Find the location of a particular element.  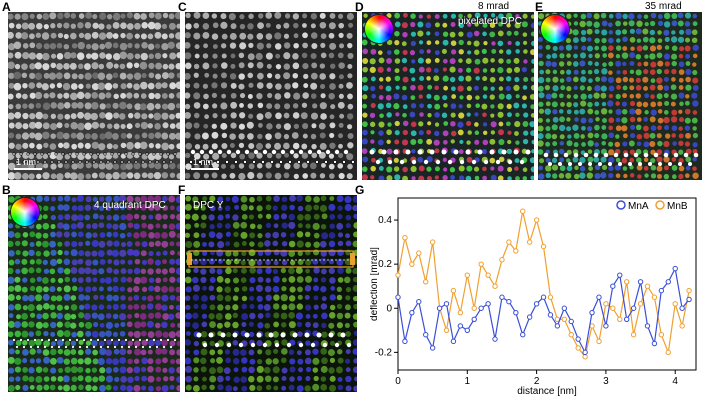

panel-label-g: G is located at coordinates (360, 190).